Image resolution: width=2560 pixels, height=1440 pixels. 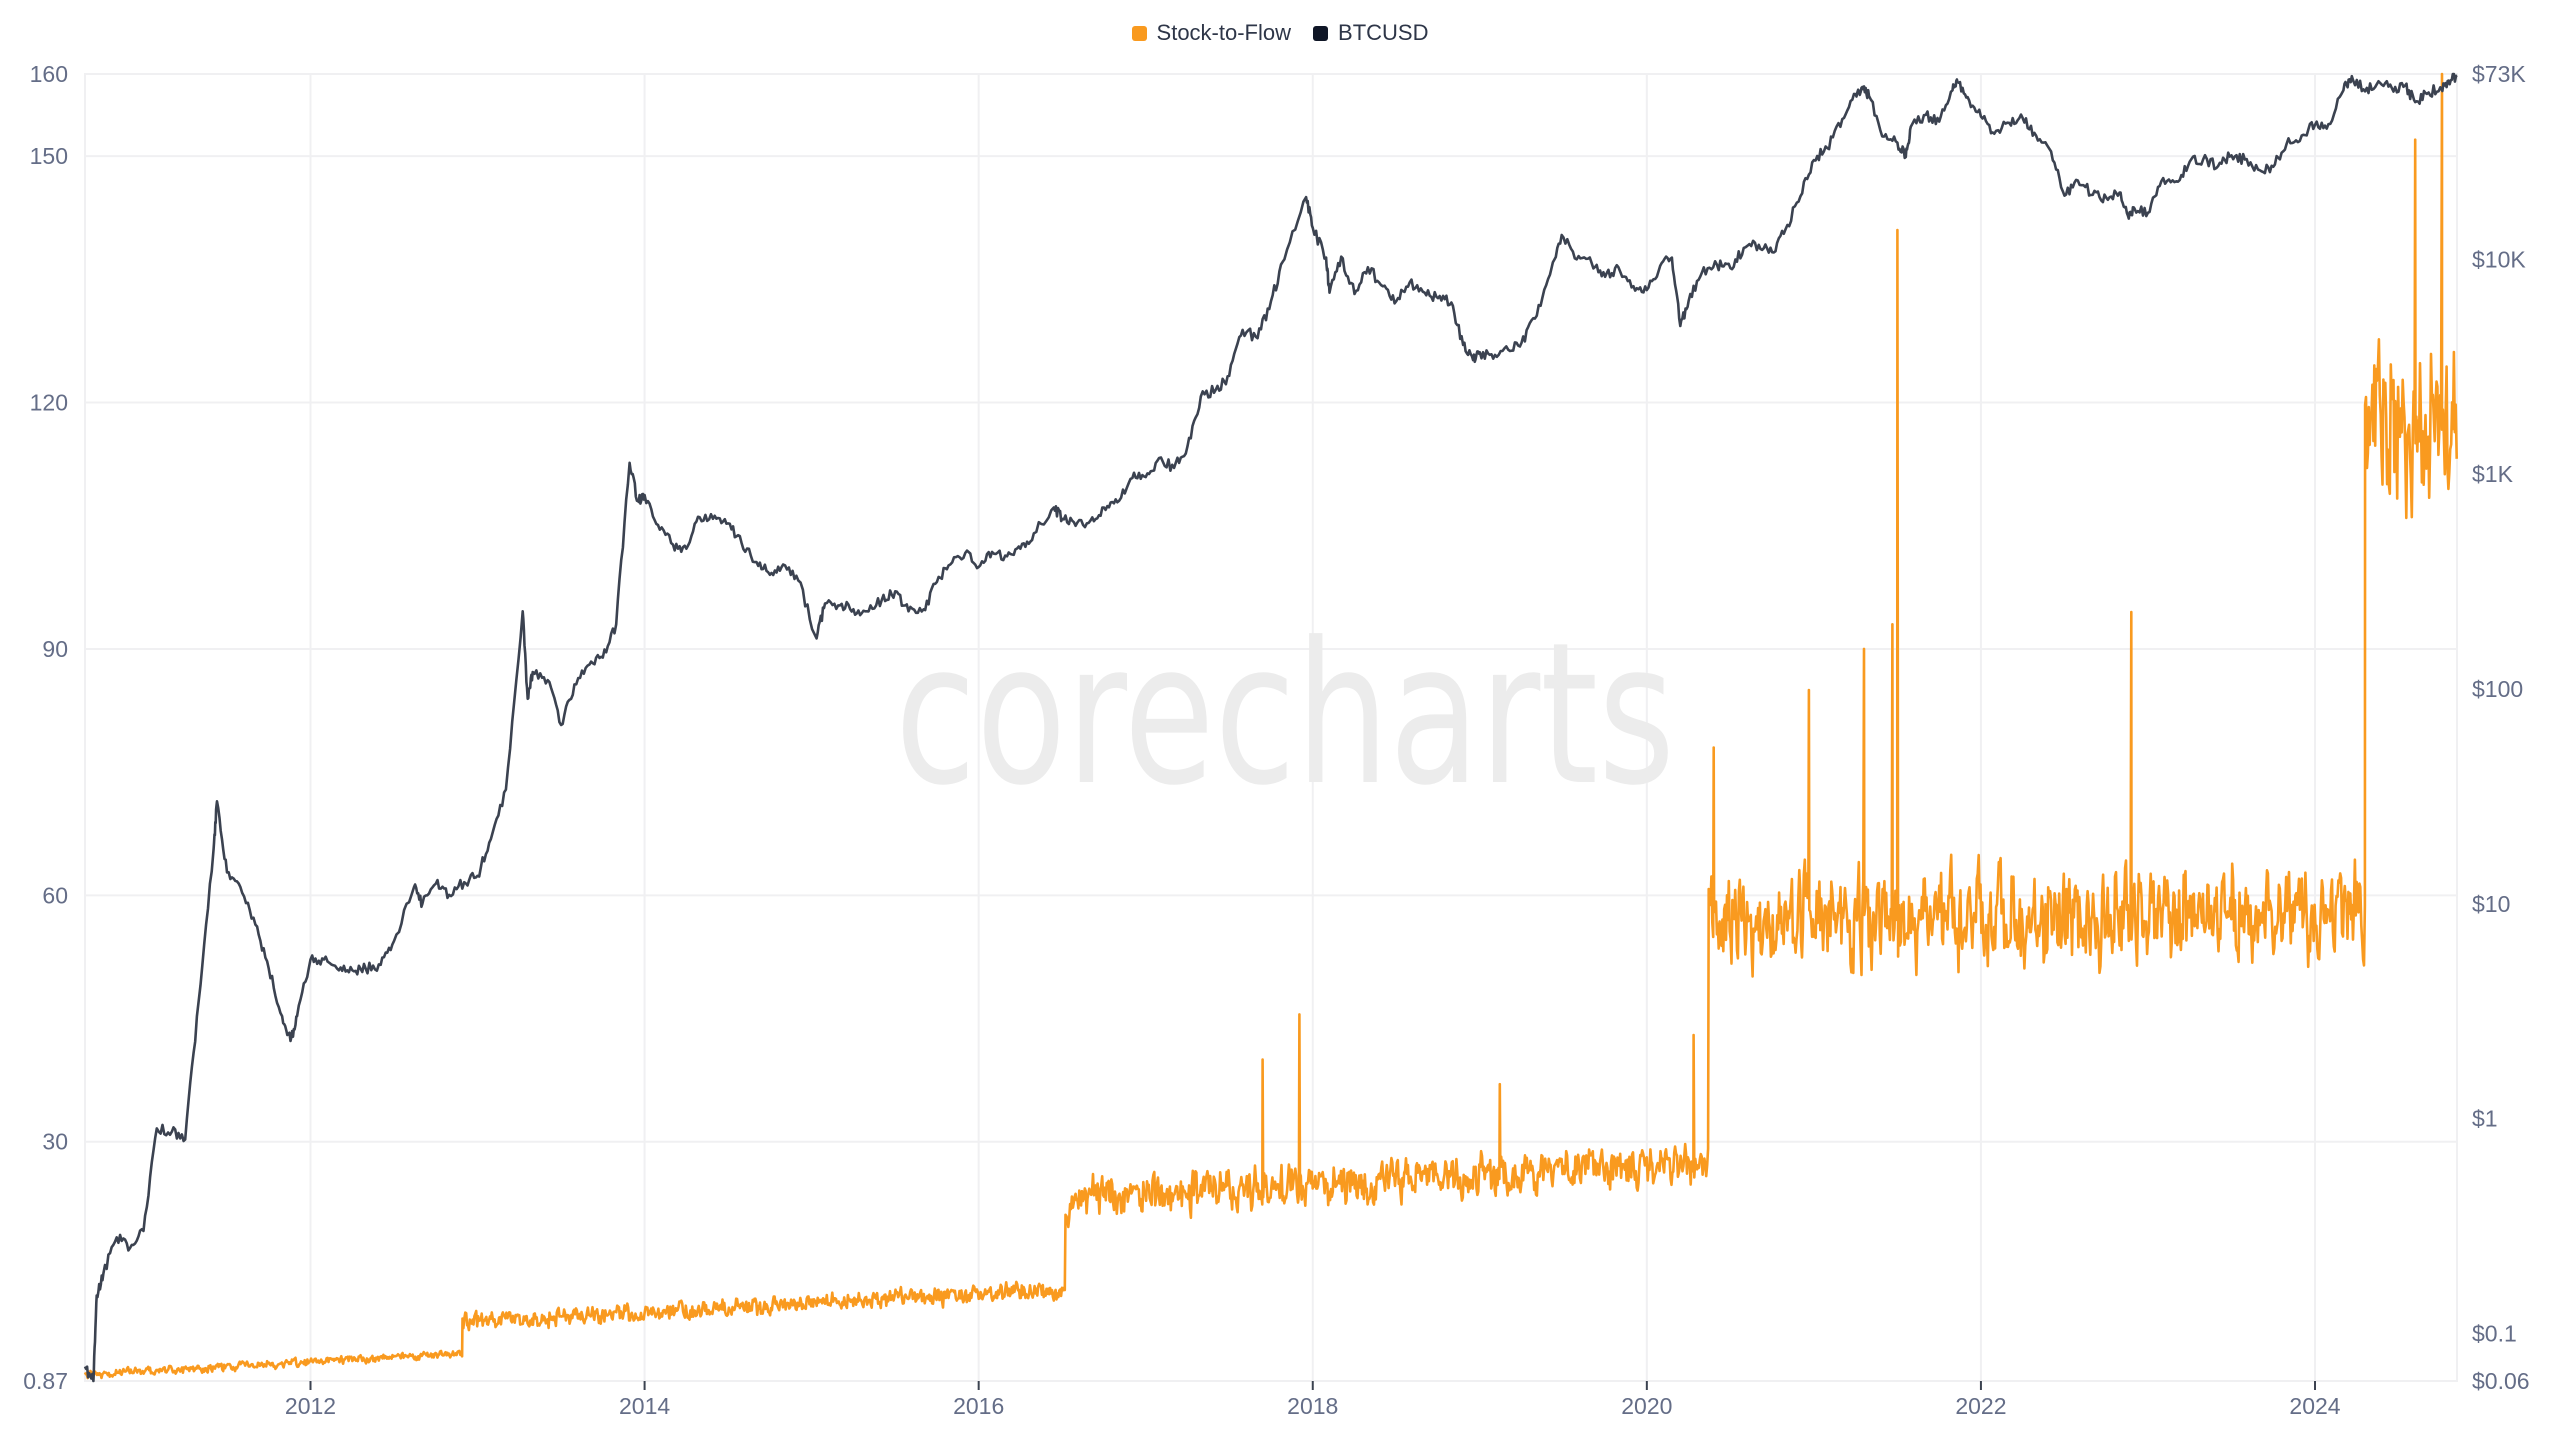 What do you see at coordinates (2491, 904) in the screenshot?
I see `y-right-tick-label: $10` at bounding box center [2491, 904].